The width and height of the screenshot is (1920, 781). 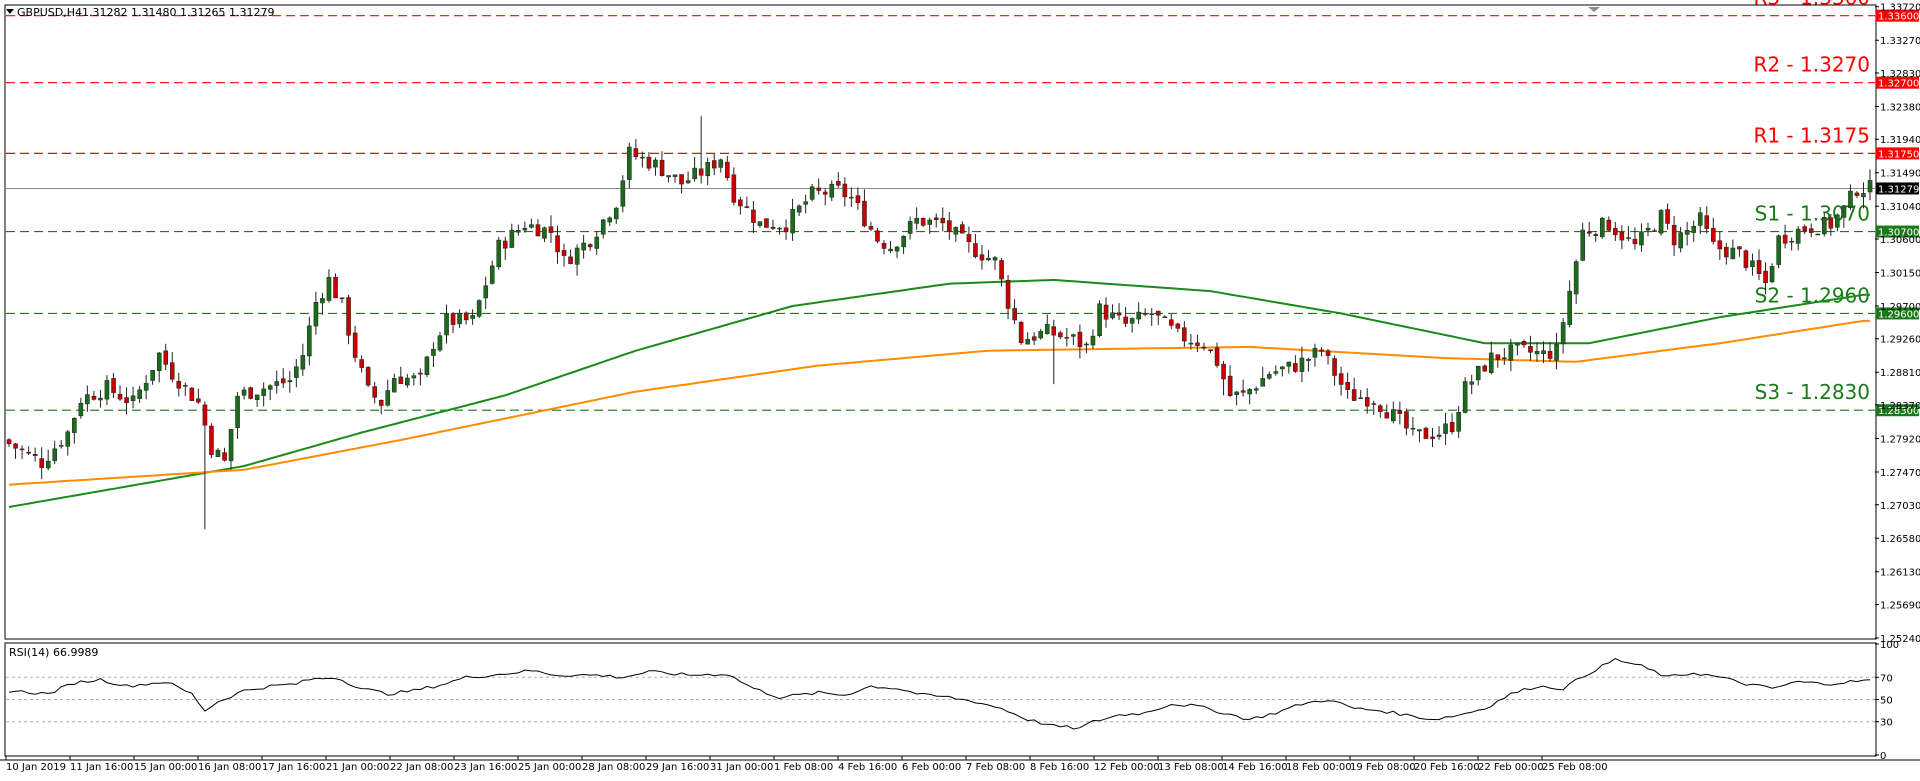 What do you see at coordinates (1897, 410) in the screenshot?
I see `level-tag-s3` at bounding box center [1897, 410].